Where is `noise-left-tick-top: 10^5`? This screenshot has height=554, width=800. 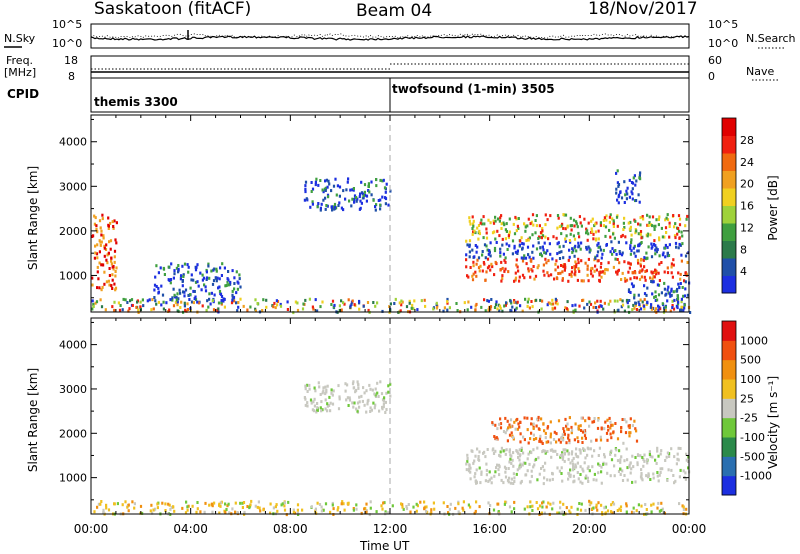 noise-left-tick-top: 10^5 is located at coordinates (67, 24).